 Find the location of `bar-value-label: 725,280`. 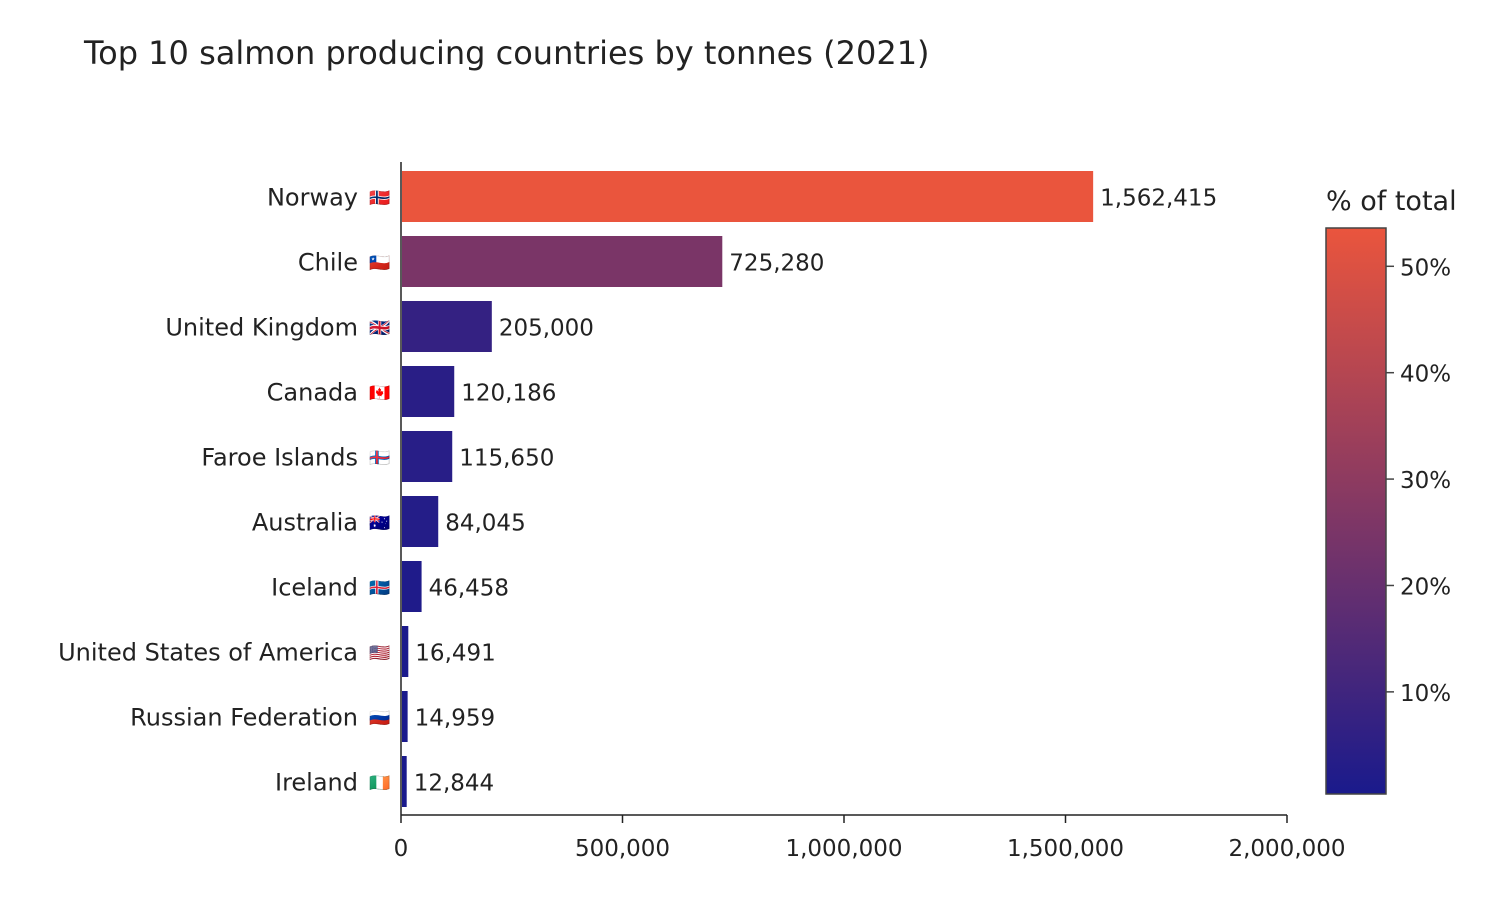

bar-value-label: 725,280 is located at coordinates (776, 264).